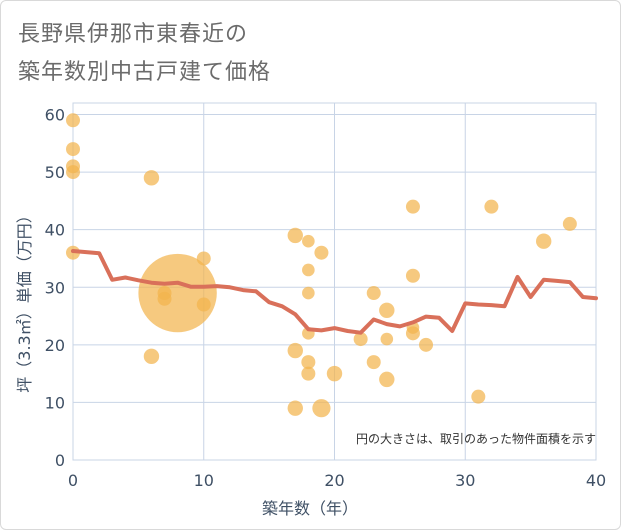  I want to click on series-lines, so click(334, 292).